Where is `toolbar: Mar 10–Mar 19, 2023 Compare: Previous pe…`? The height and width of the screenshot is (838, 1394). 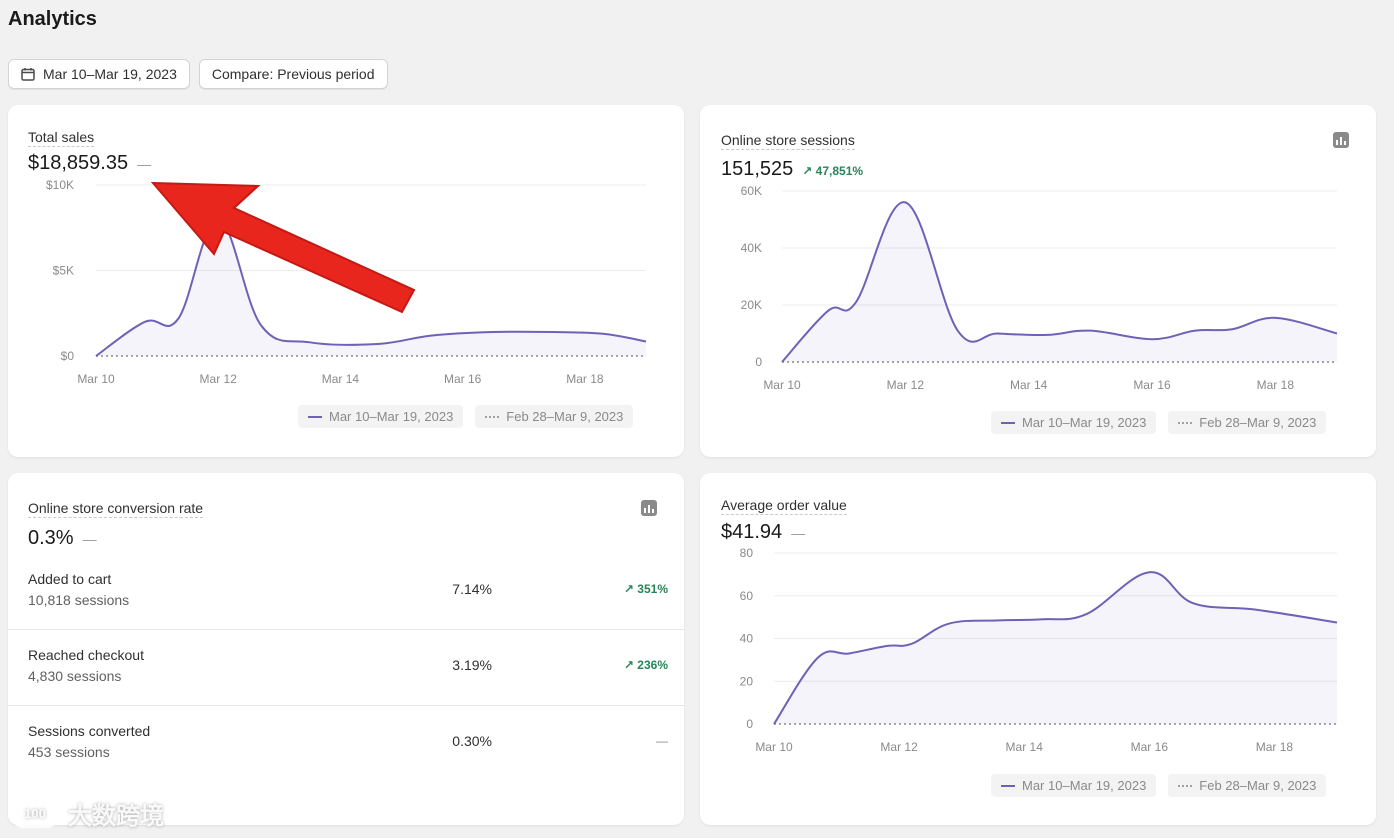
toolbar: Mar 10–Mar 19, 2023 Compare: Previous pe… is located at coordinates (198, 74).